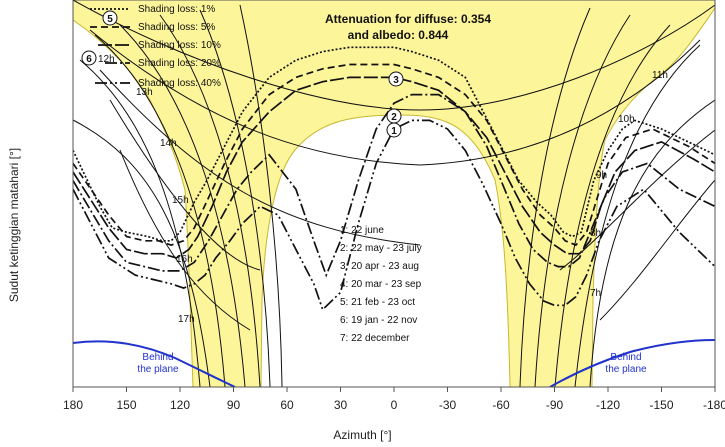 The width and height of the screenshot is (725, 447). I want to click on x-tick-label: -30, so click(448, 405).